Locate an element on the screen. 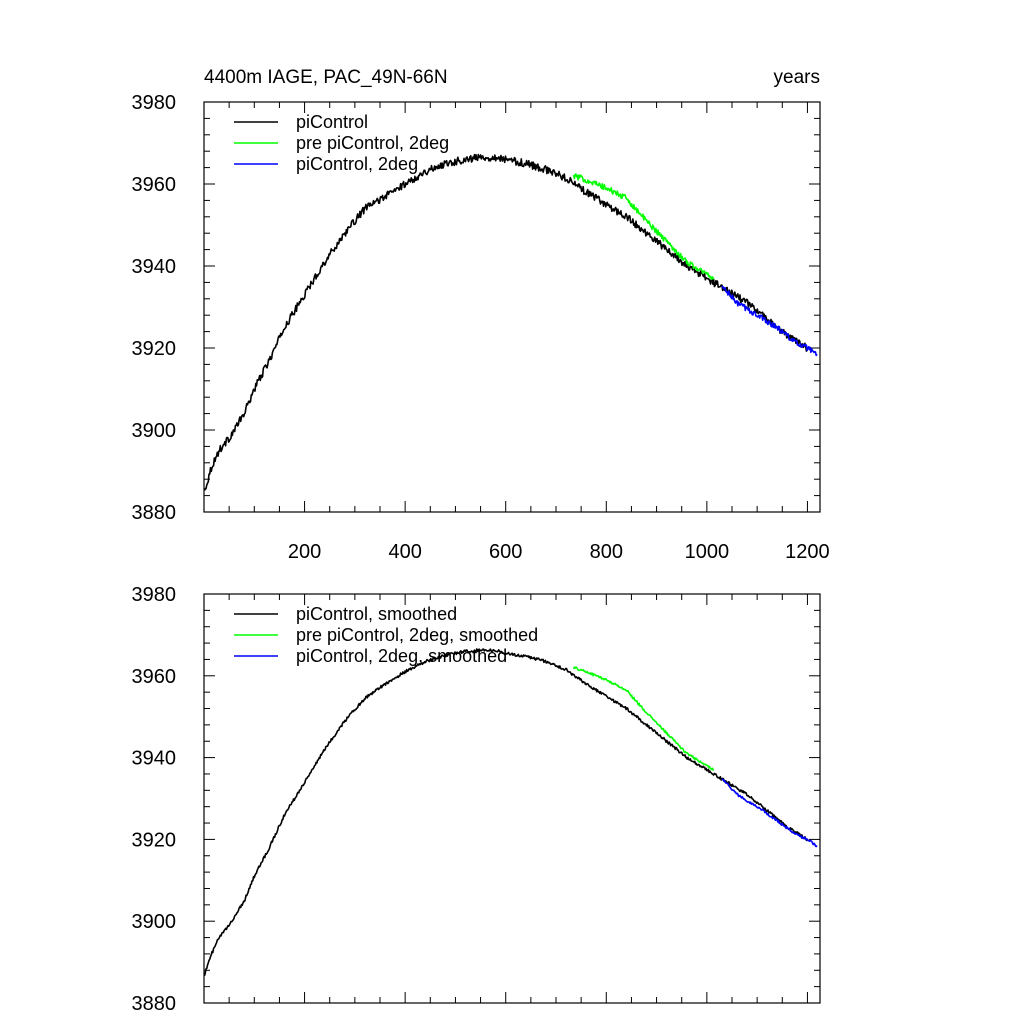  series-line-picontrol-2deg-smoothed is located at coordinates (769, 813).